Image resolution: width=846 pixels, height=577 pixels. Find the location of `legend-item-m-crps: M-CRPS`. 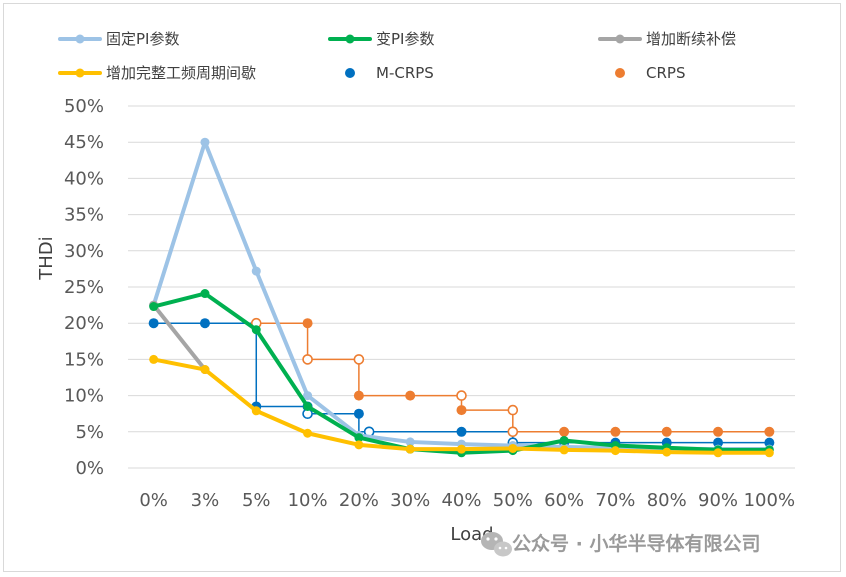

legend-item-m-crps: M-CRPS is located at coordinates (389, 73).